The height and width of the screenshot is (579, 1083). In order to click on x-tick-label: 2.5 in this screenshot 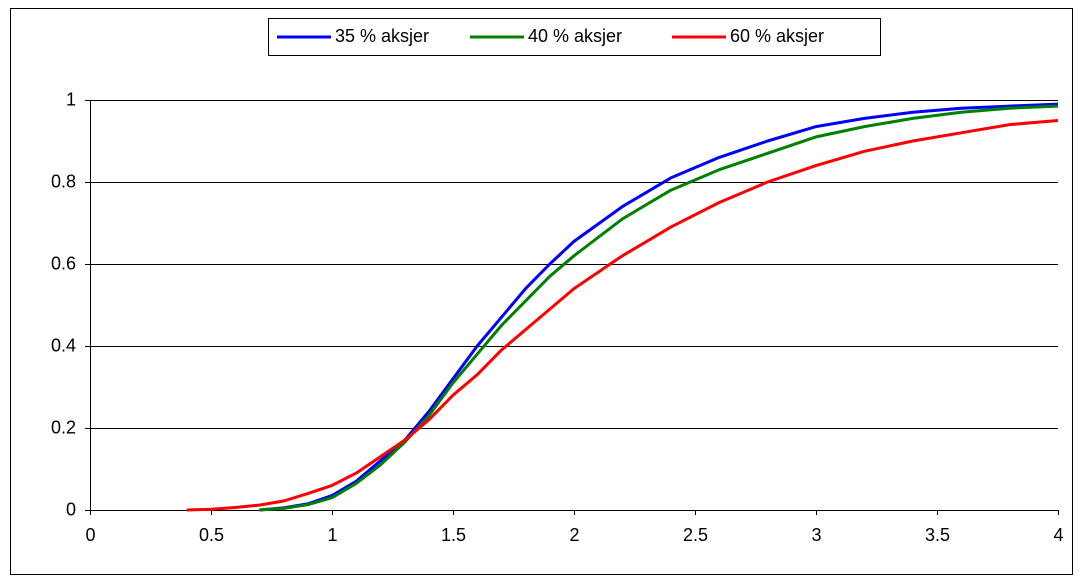, I will do `click(695, 535)`.